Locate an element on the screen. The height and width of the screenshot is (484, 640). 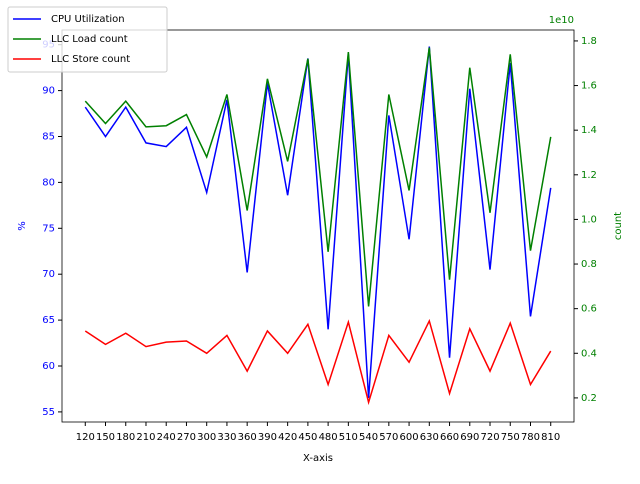
x-tick-label: 240 is located at coordinates (166, 437).